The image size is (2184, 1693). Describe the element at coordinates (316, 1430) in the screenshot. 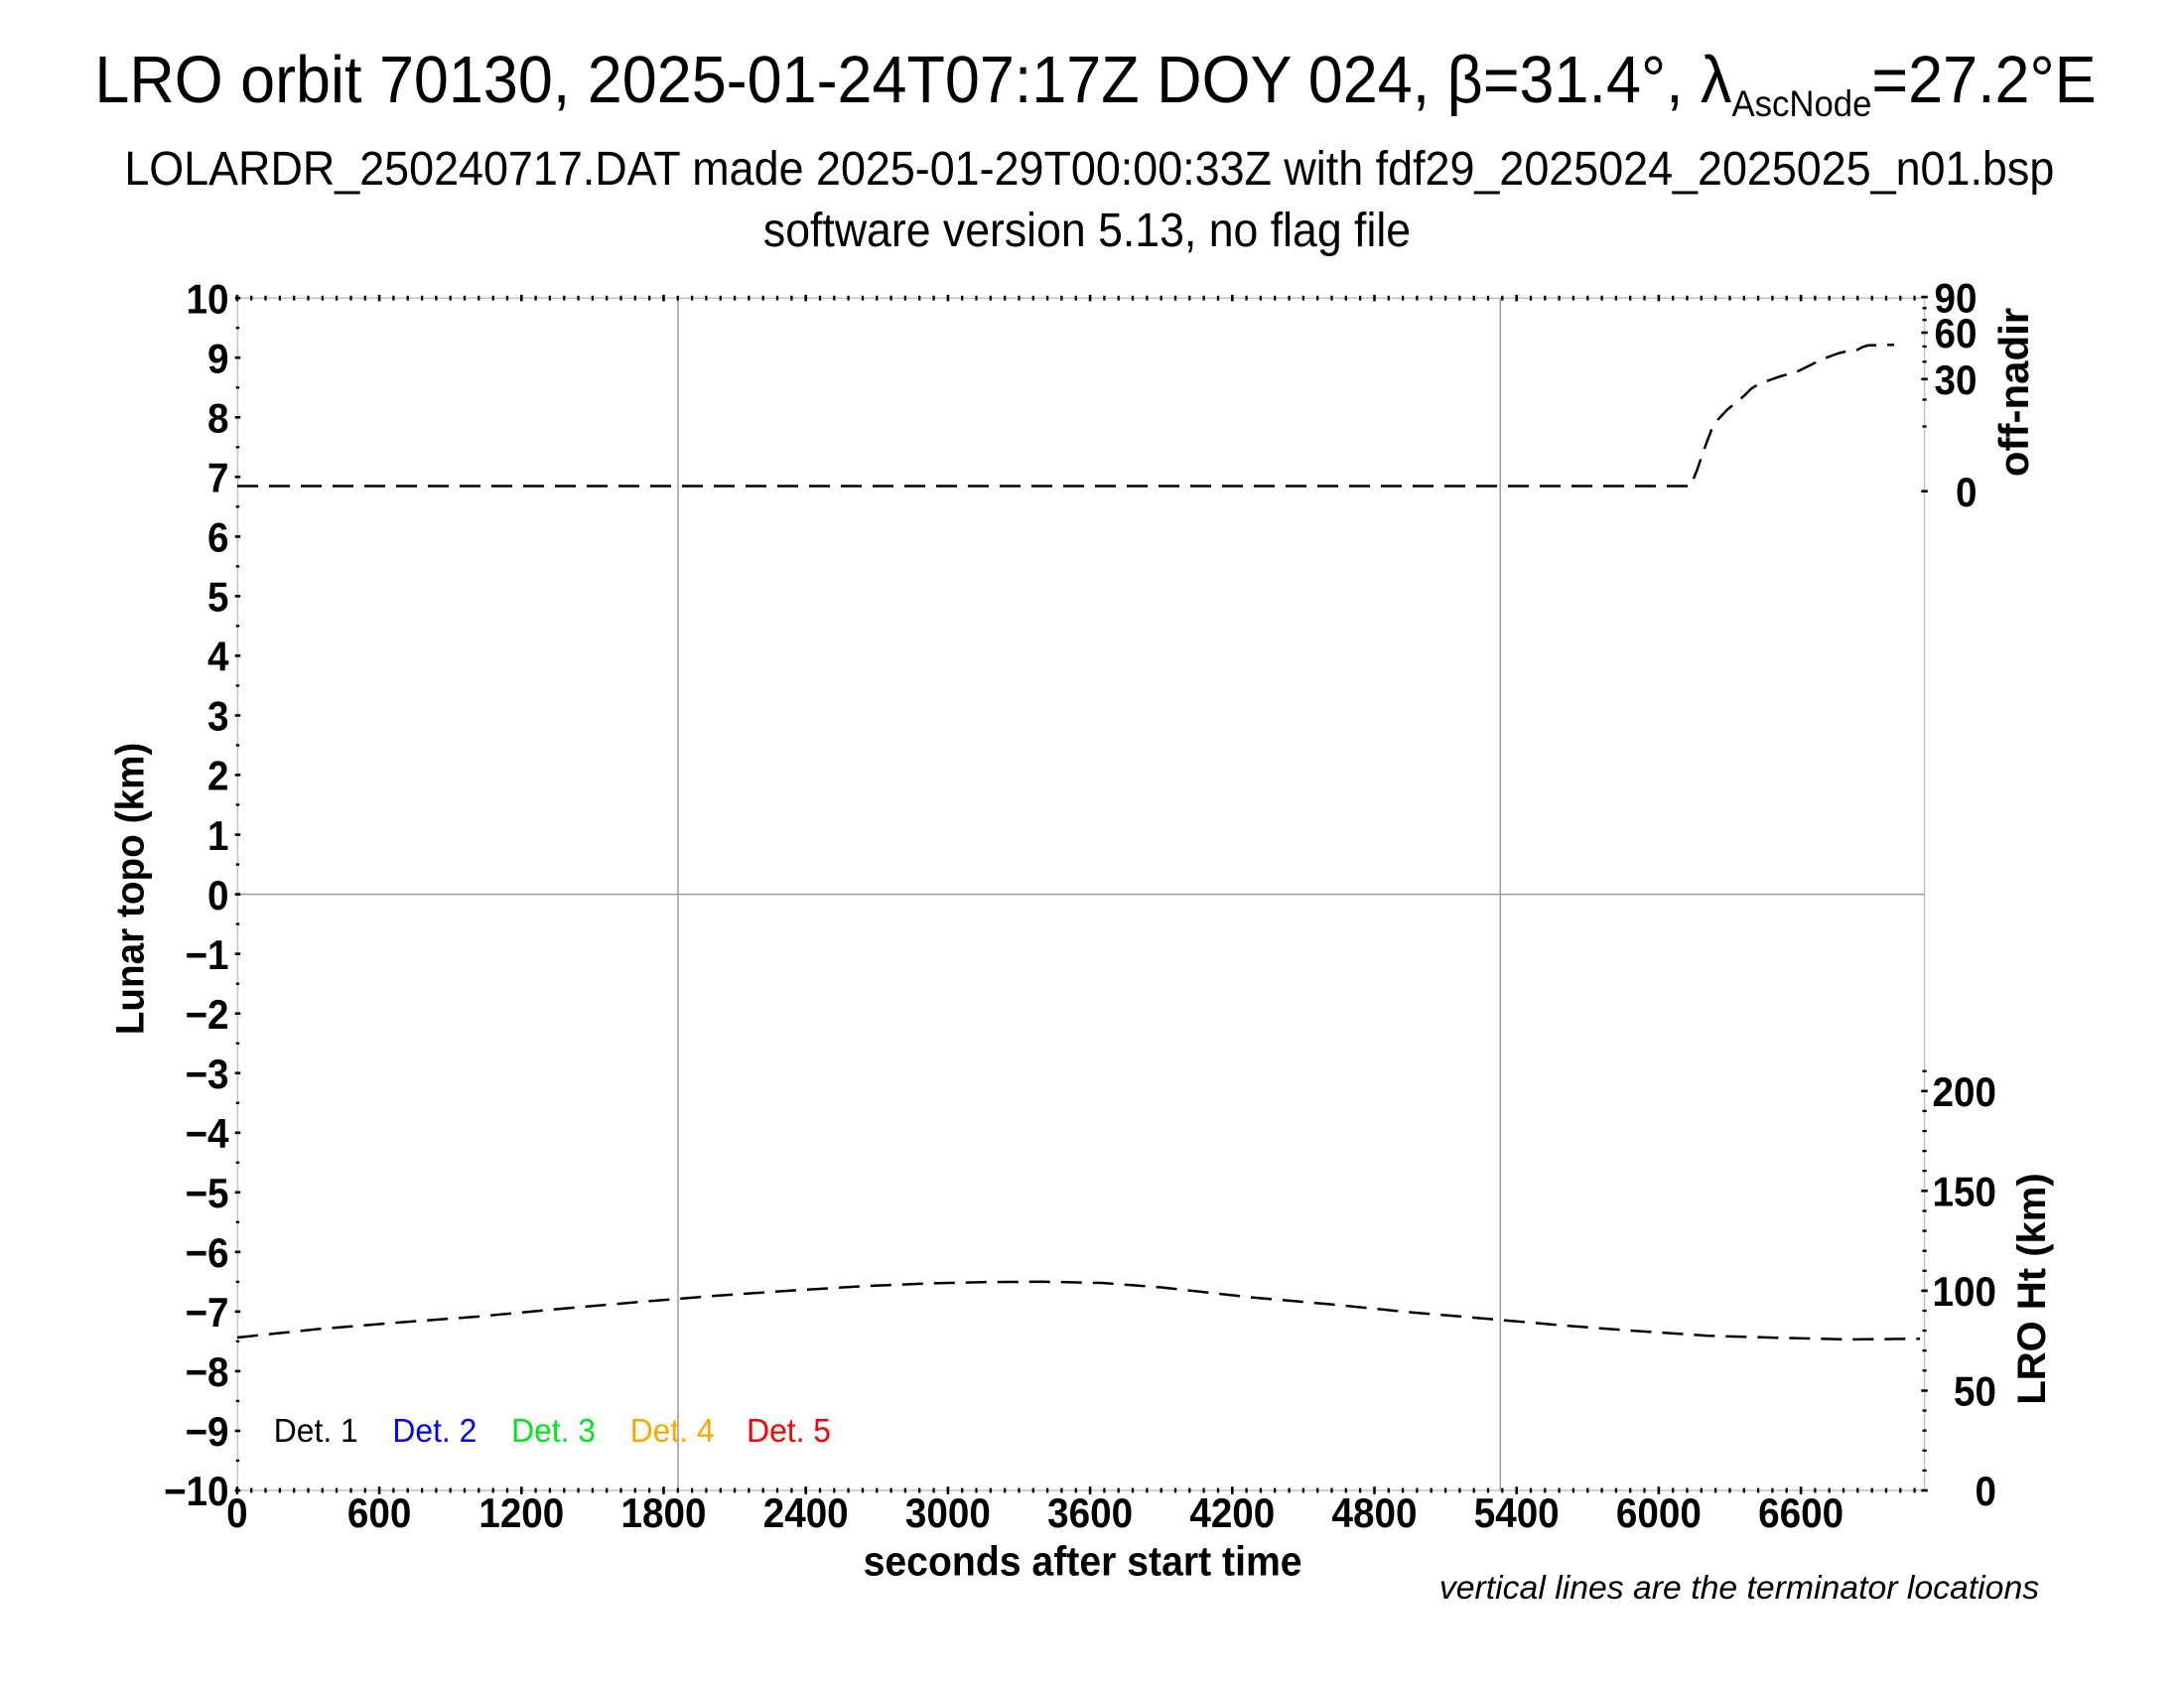

I see `svg-text: Det. 1` at that location.